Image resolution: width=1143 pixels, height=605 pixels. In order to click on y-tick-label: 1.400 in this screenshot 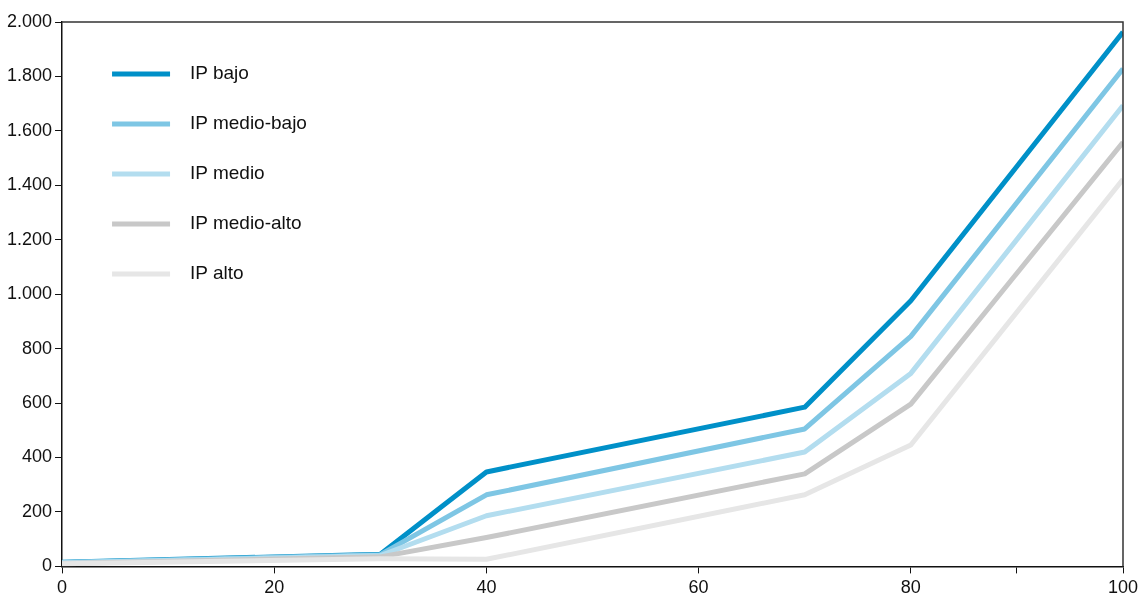, I will do `click(30, 184)`.